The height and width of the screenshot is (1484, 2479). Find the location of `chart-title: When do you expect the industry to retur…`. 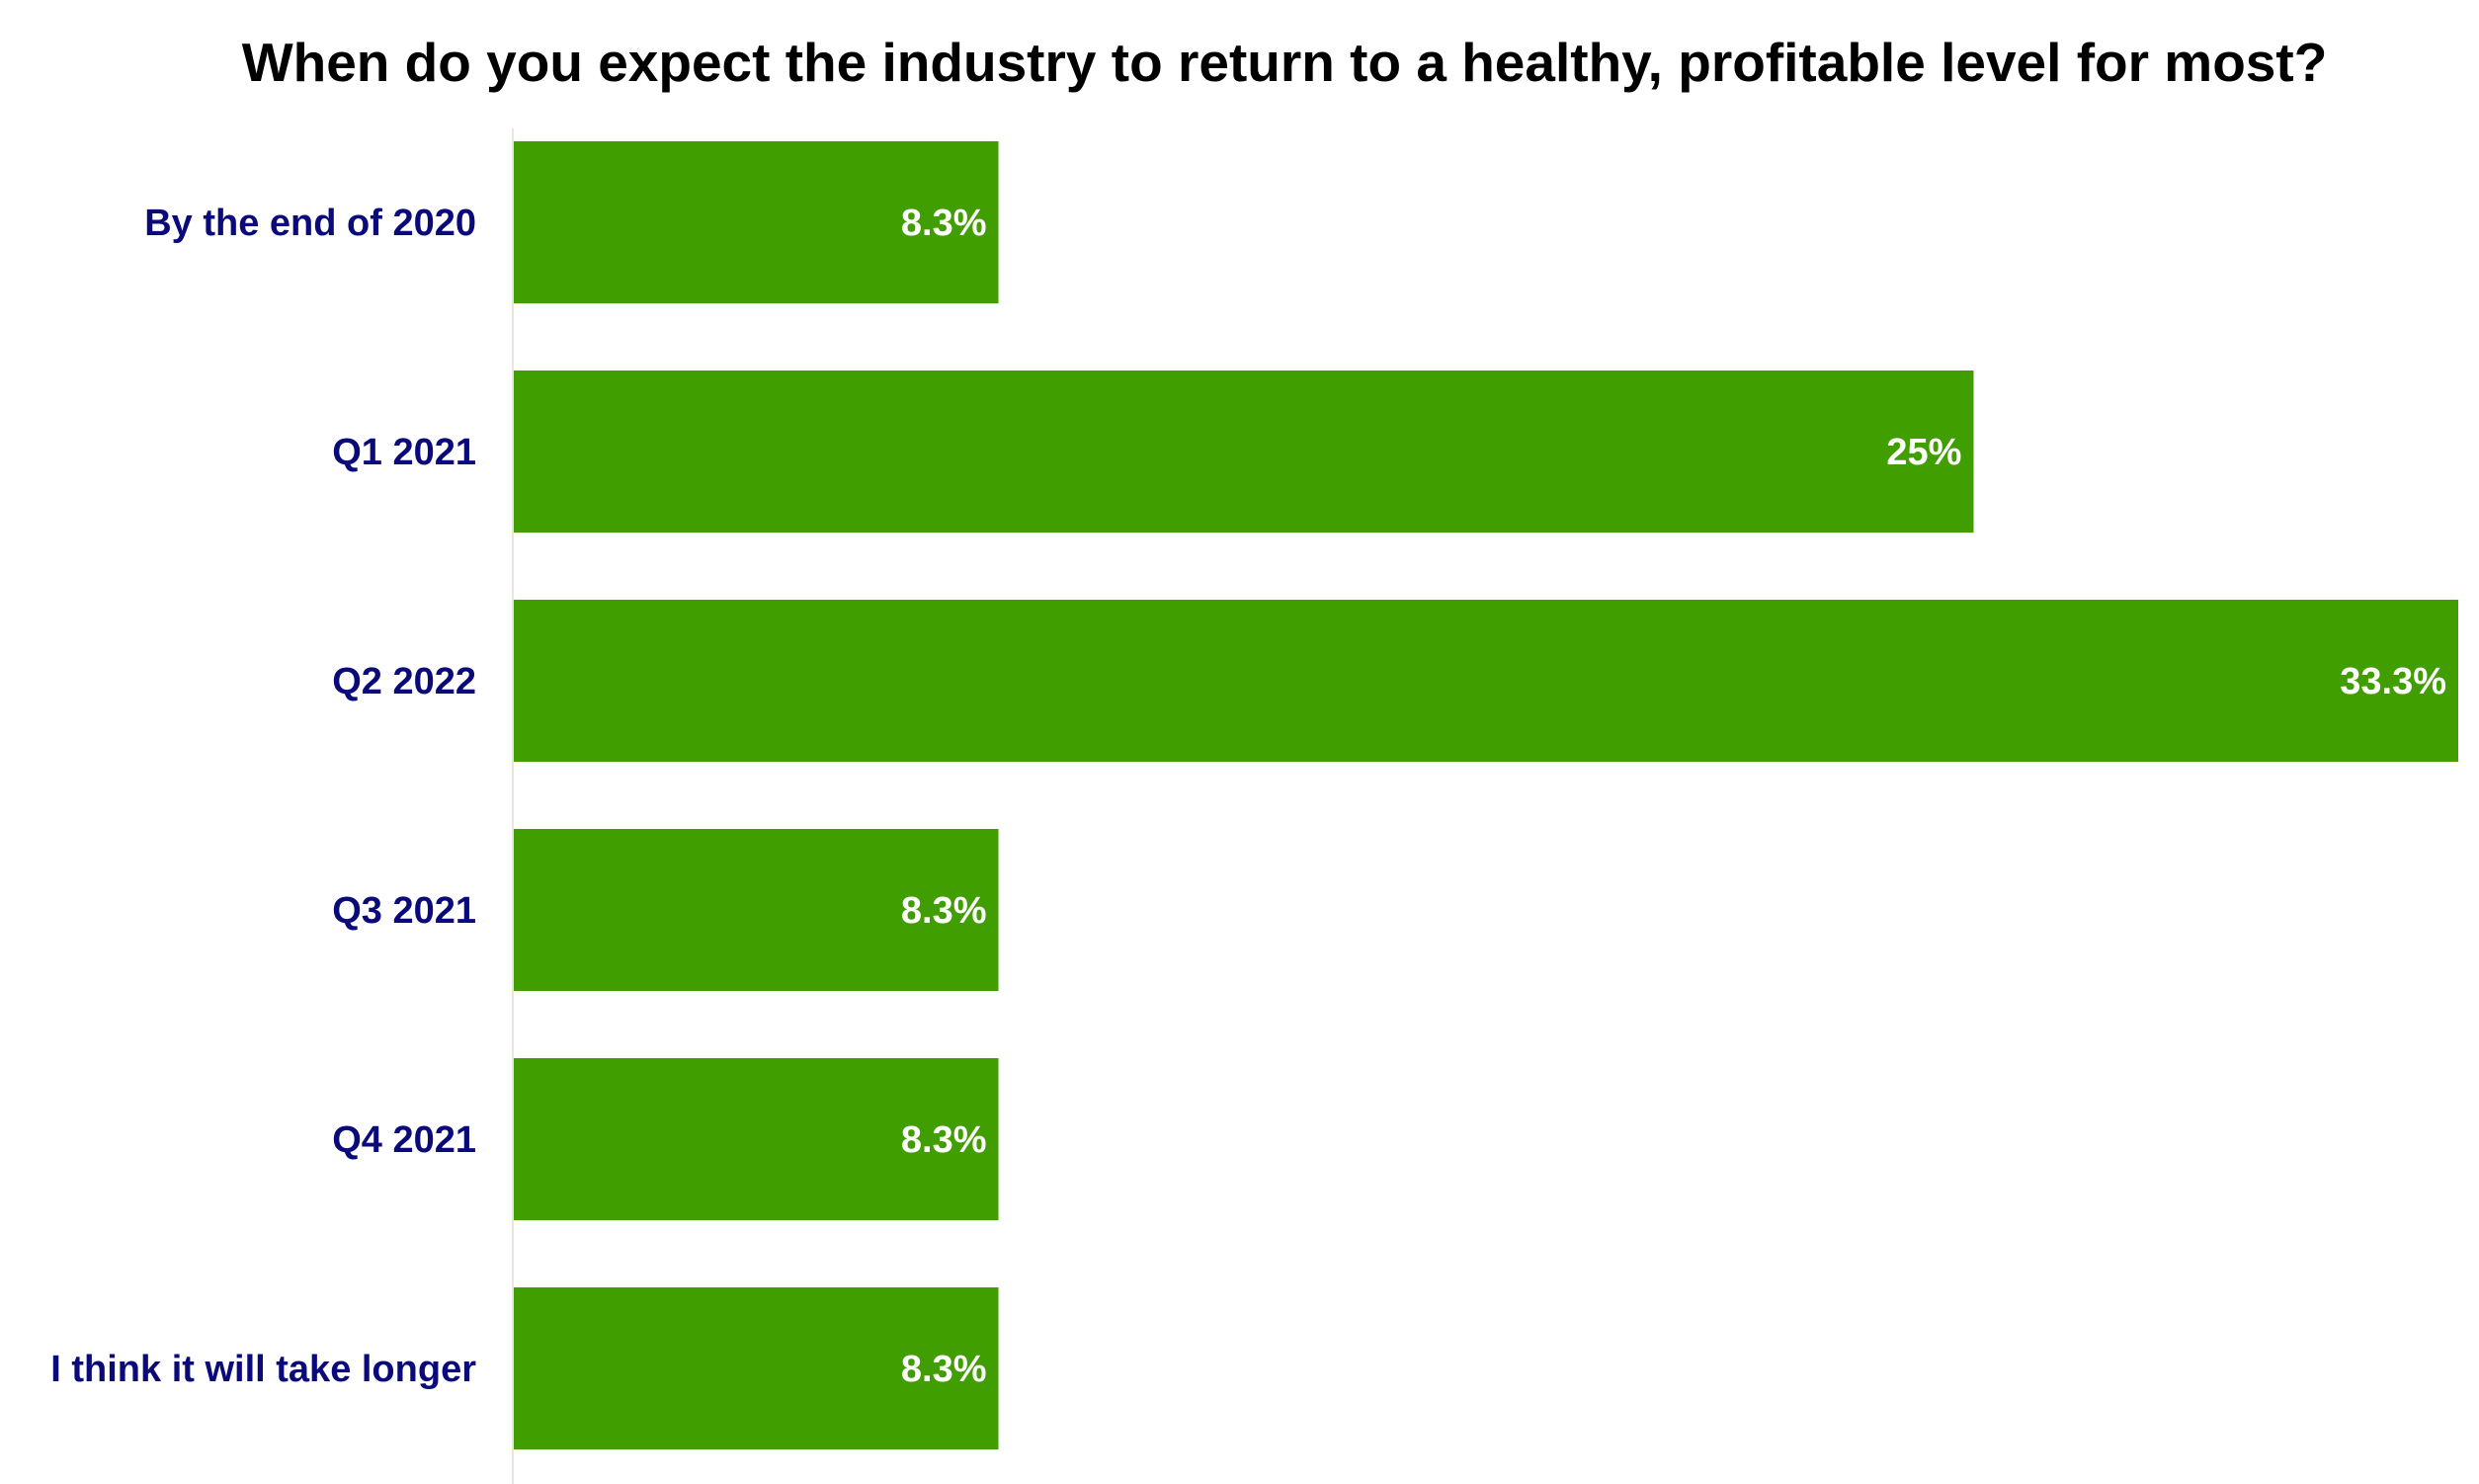

chart-title: When do you expect the industry to retur… is located at coordinates (1285, 62).